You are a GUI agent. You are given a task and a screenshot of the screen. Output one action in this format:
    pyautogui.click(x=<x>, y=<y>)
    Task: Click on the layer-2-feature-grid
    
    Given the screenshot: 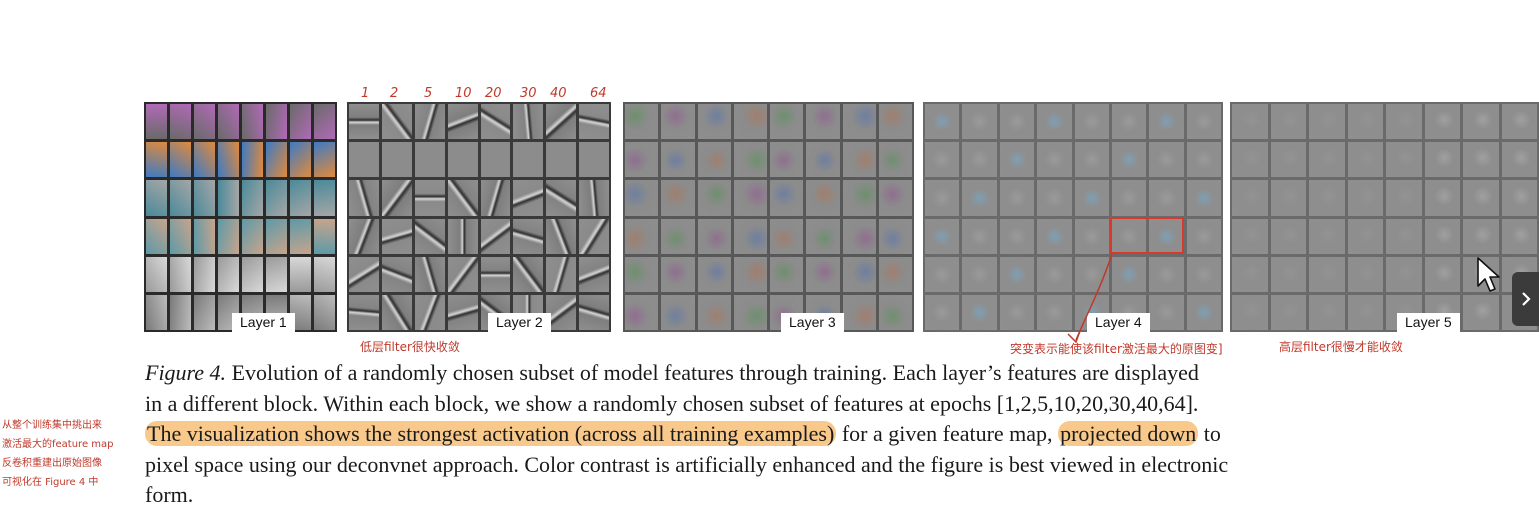 What is the action you would take?
    pyautogui.click(x=479, y=217)
    